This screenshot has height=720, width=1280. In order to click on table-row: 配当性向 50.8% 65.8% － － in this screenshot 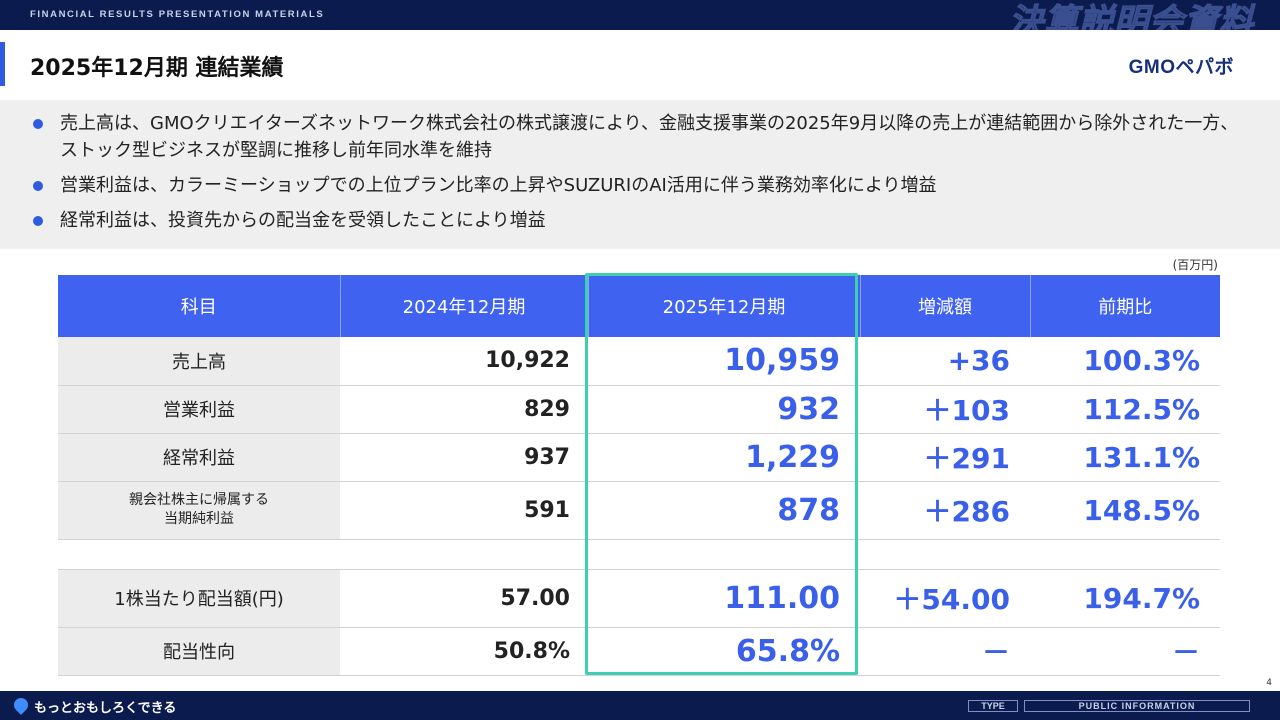, I will do `click(639, 651)`.